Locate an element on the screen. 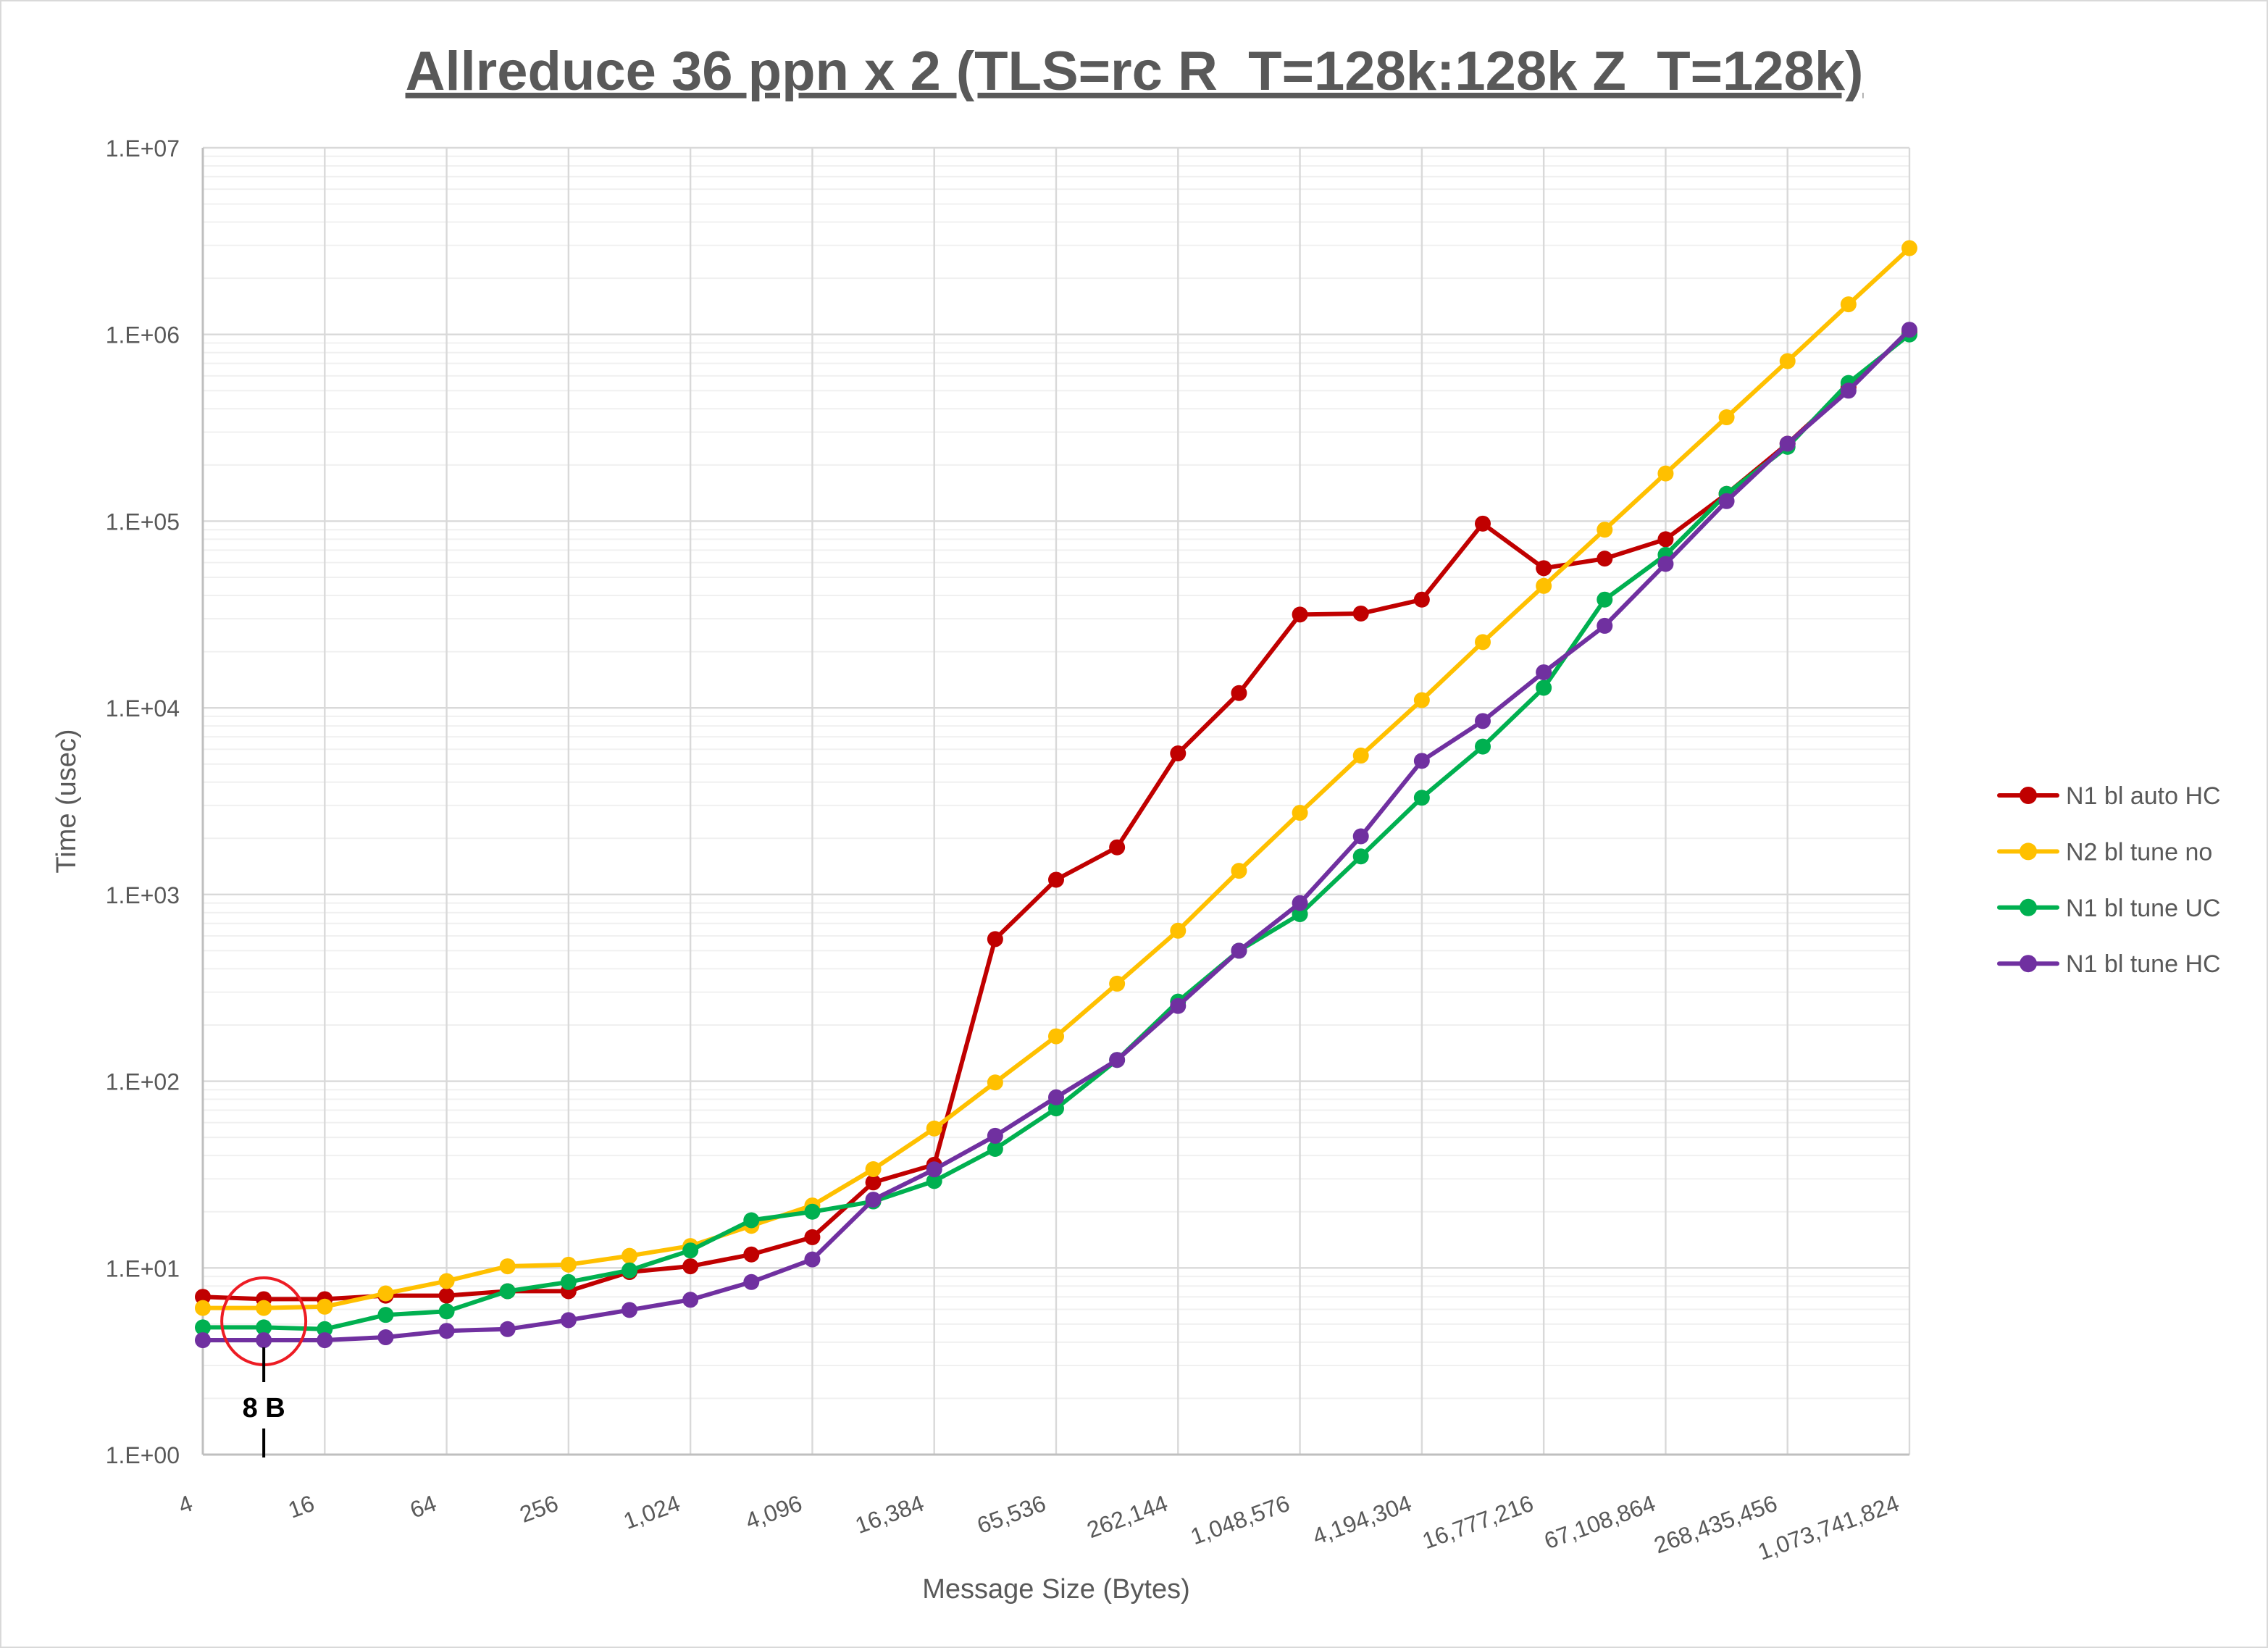 This screenshot has width=2268, height=1648. x-axis-label: Message Size (Bytes) is located at coordinates (1056, 1589).